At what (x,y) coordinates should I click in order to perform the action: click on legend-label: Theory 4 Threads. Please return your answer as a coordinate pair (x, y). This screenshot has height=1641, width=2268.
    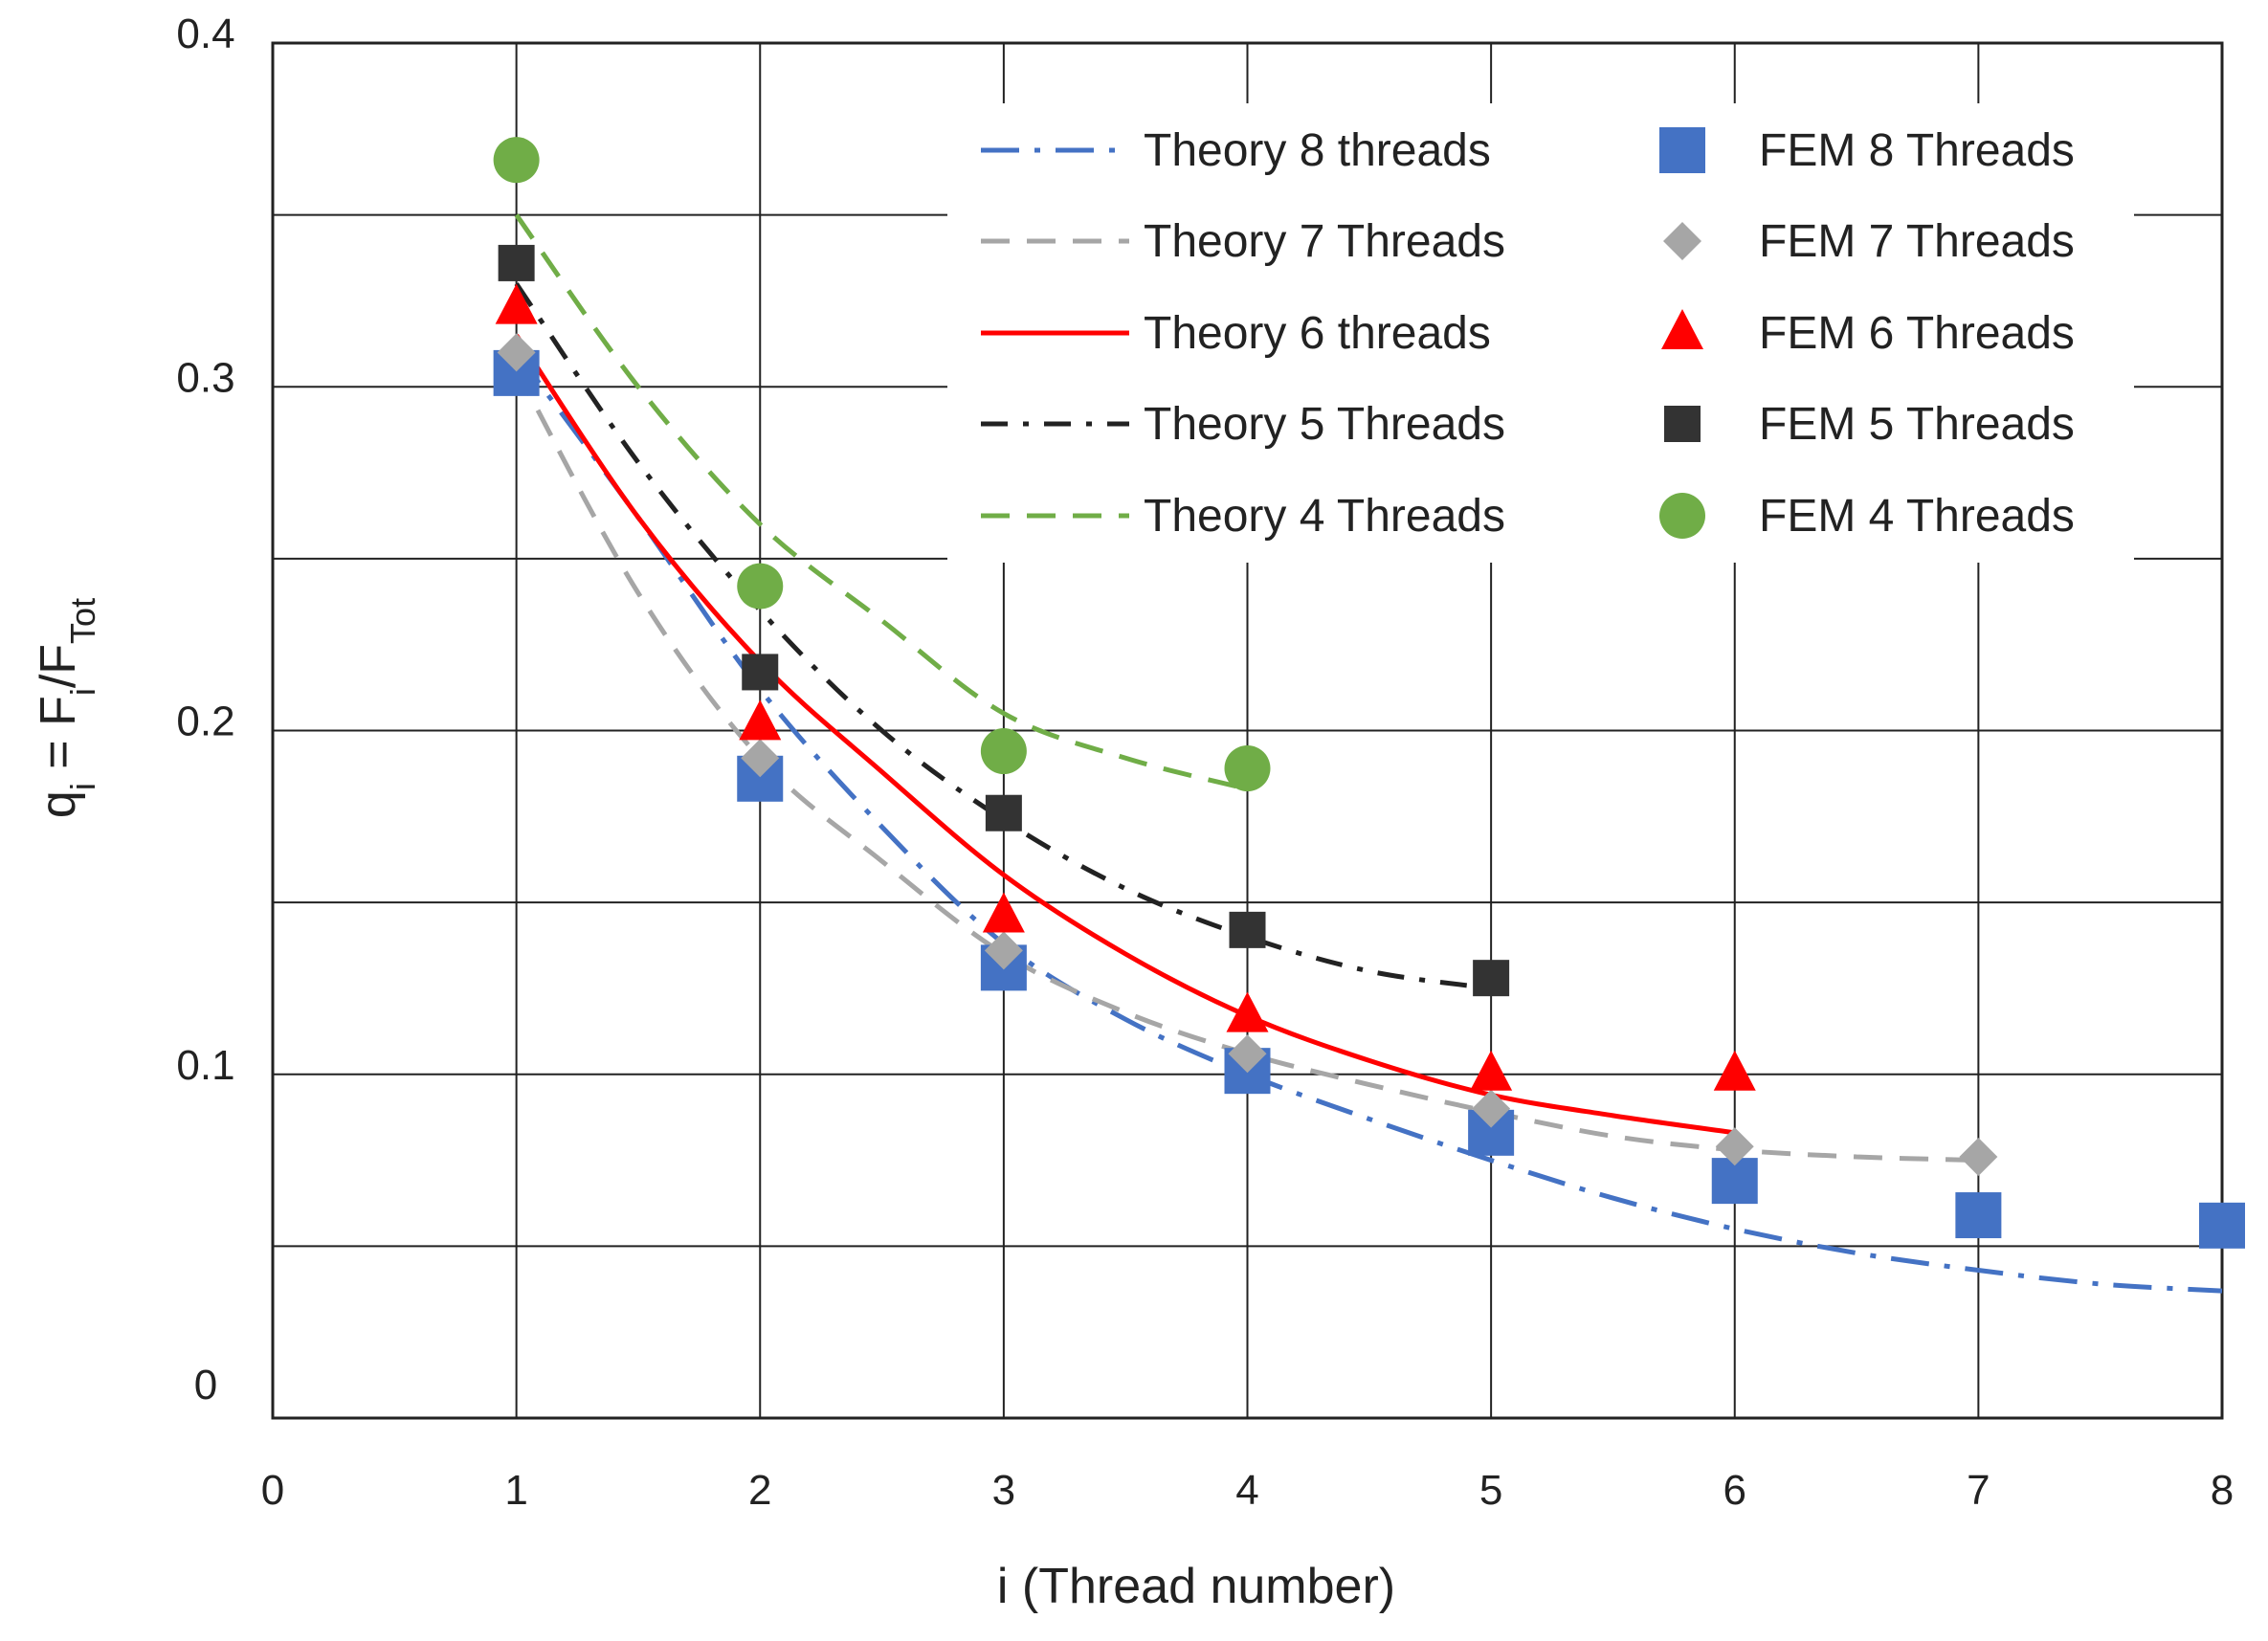
    Looking at the image, I should click on (1324, 517).